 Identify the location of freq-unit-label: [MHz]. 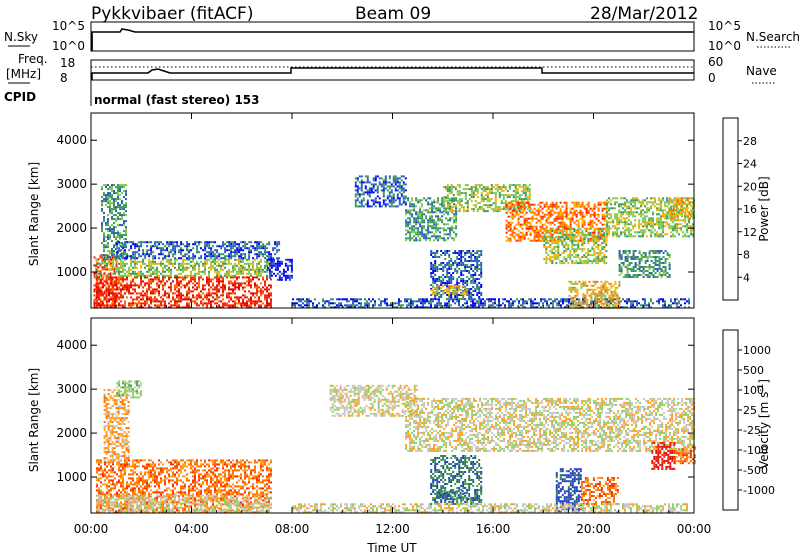
(23, 74).